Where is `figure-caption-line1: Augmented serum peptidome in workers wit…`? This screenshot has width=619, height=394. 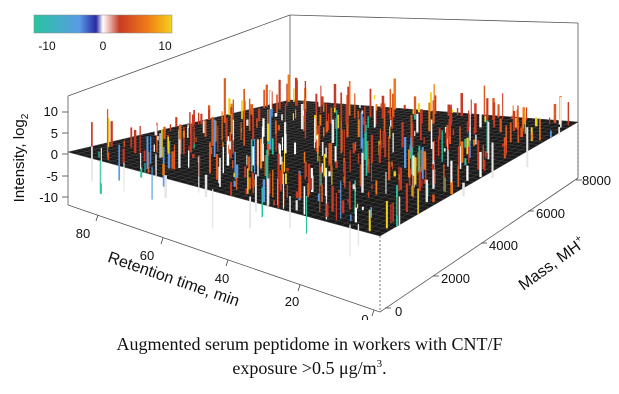
figure-caption-line1: Augmented serum peptidome in workers wit… is located at coordinates (309, 344).